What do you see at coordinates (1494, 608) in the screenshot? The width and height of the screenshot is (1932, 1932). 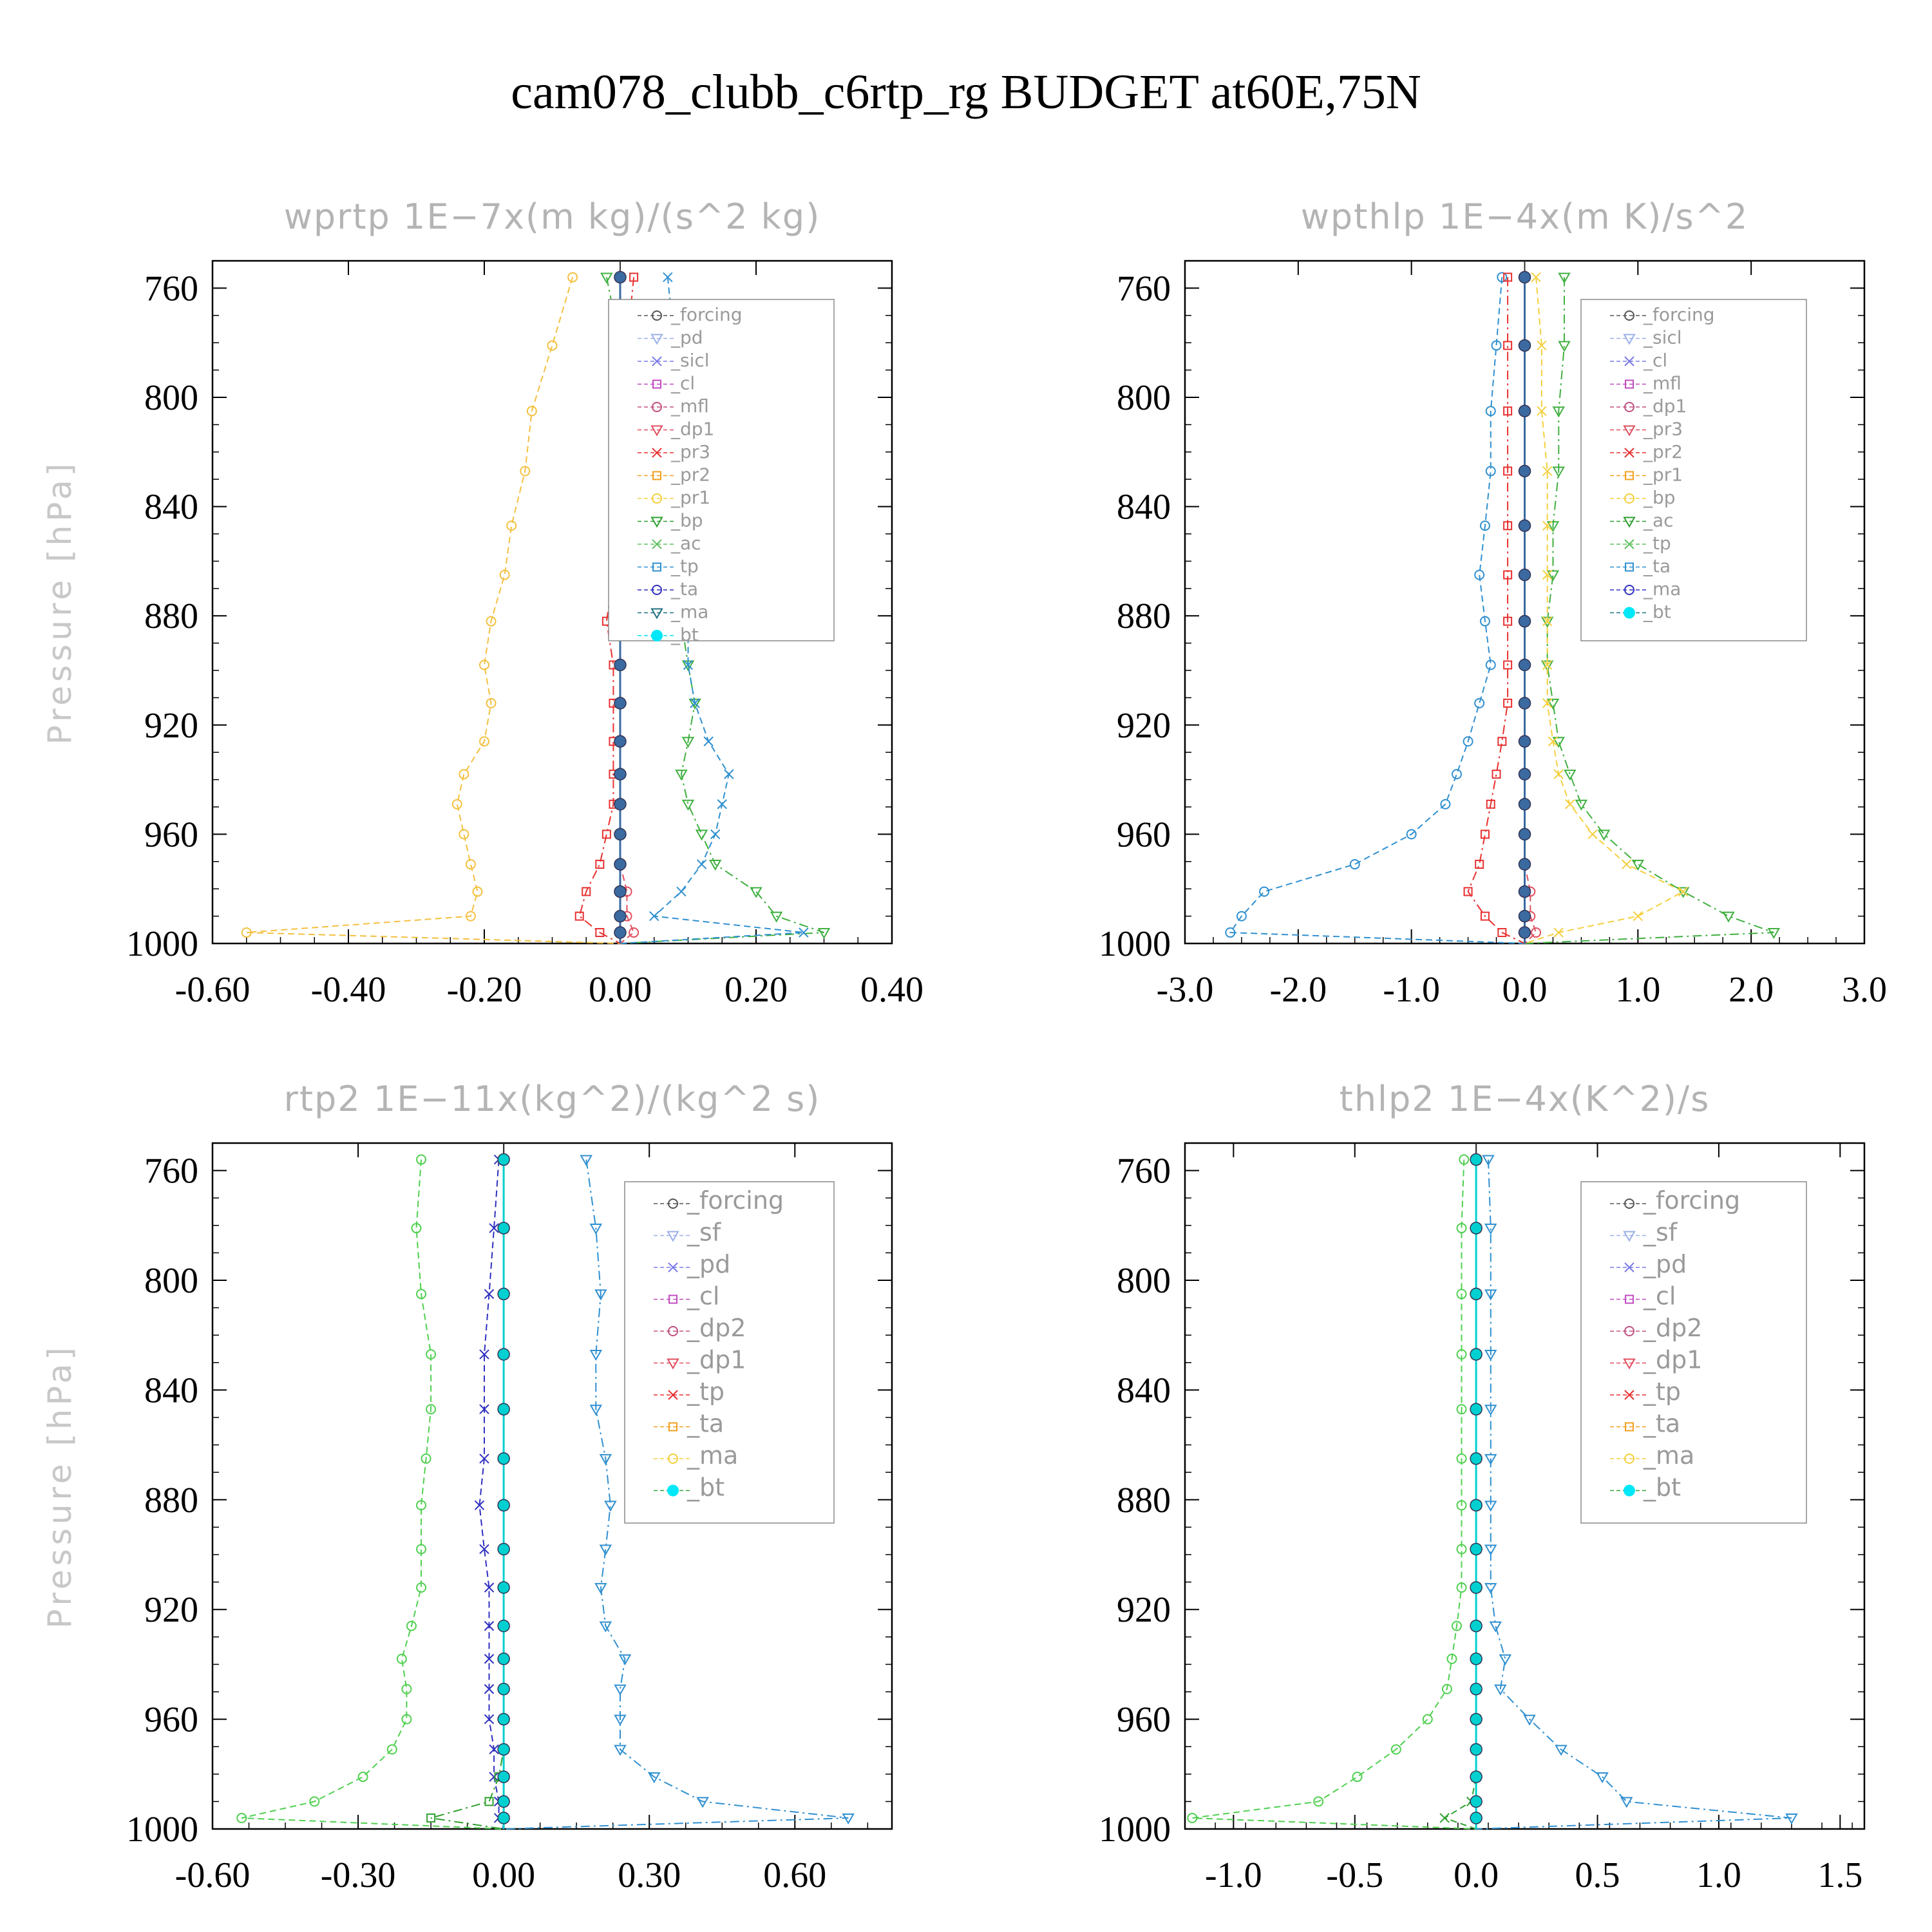 I see `series-pr3` at bounding box center [1494, 608].